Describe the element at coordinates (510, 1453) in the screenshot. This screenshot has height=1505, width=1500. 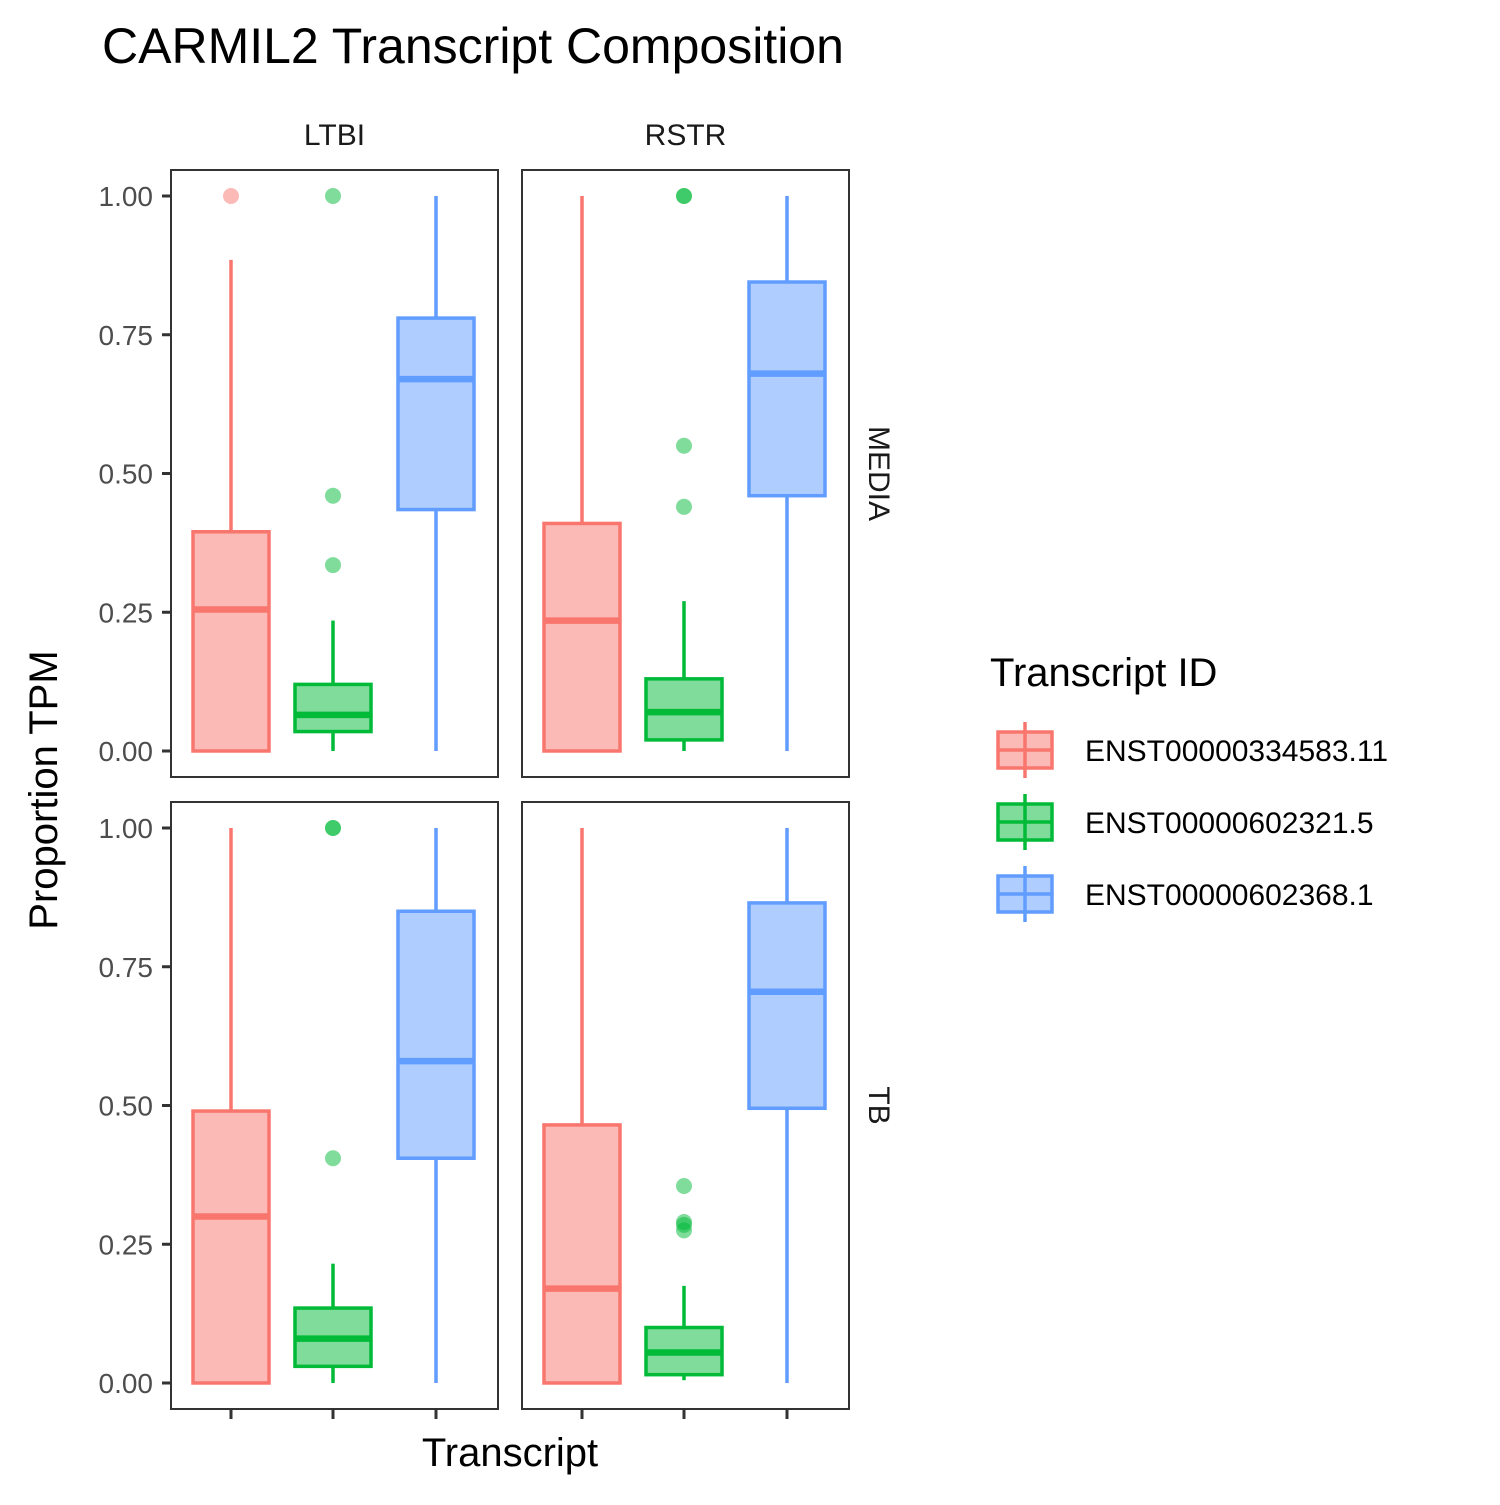
I see `x-axis-title: Transcript` at that location.